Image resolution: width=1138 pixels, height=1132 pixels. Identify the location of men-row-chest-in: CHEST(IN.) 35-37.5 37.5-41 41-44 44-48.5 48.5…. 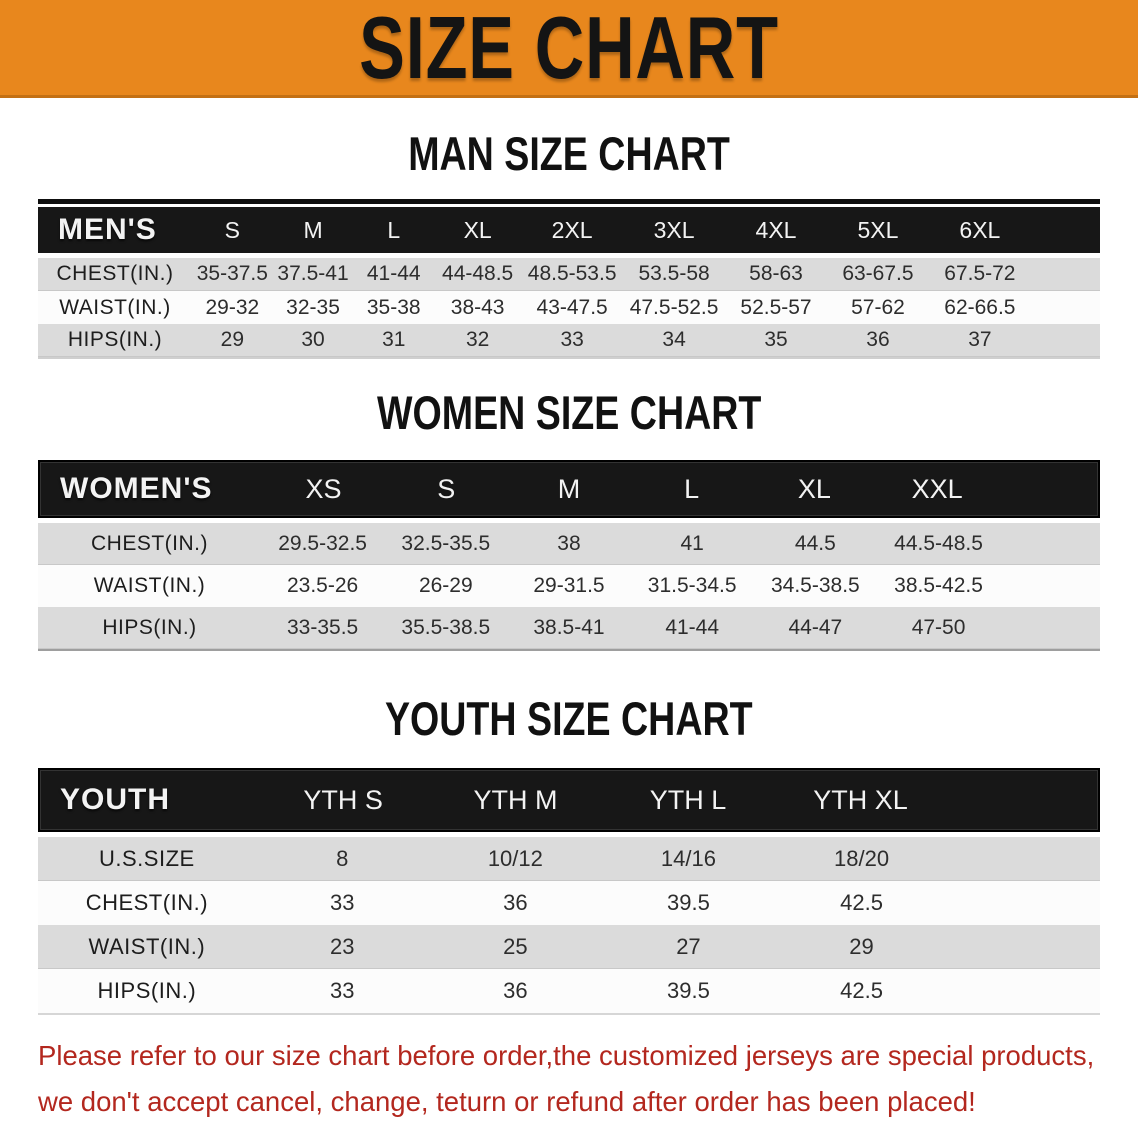
(569, 274).